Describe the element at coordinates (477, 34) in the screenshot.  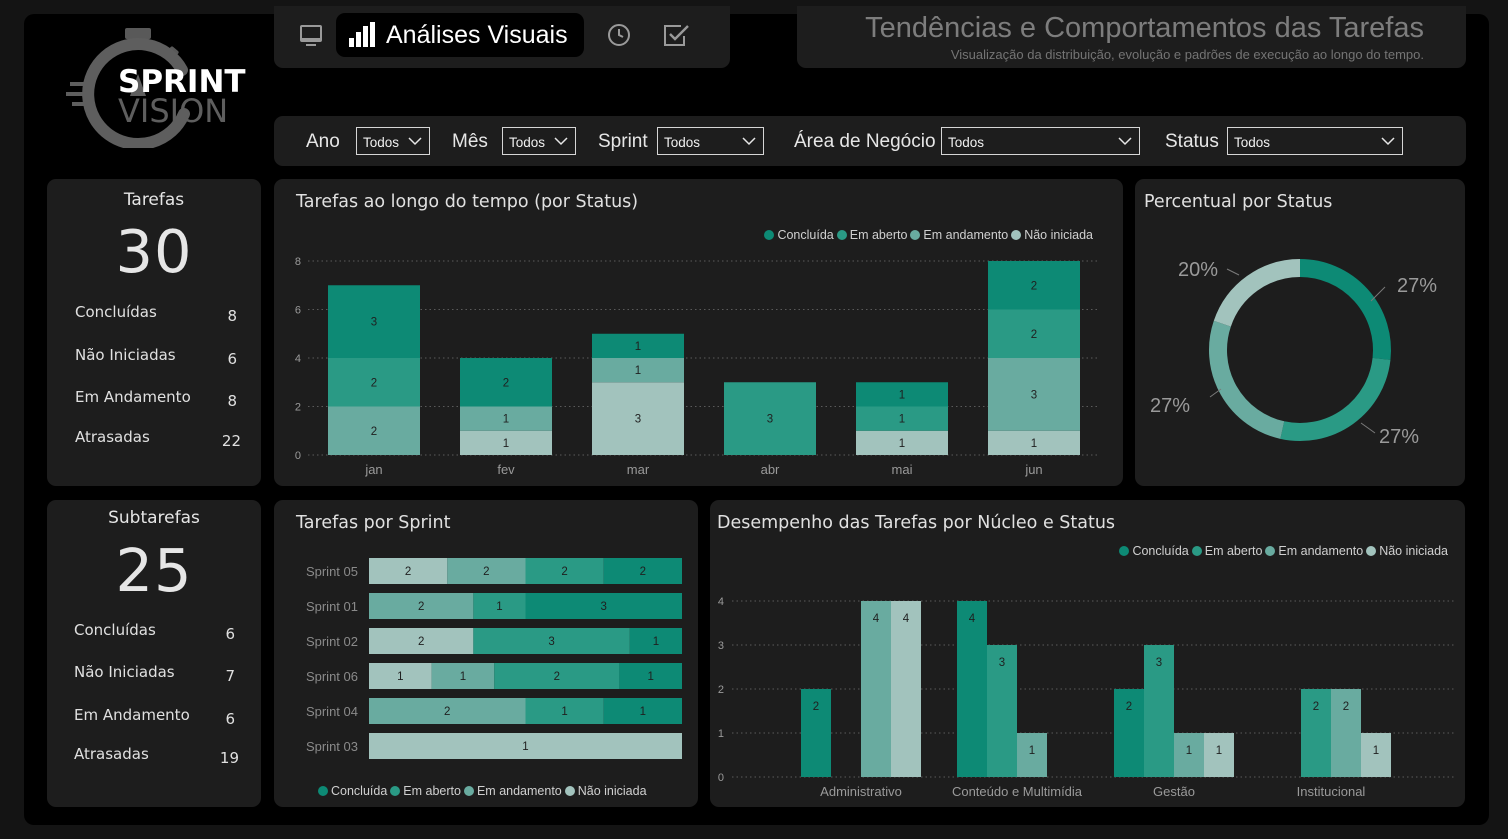
I see `nav-active-label: Análises Visuais` at that location.